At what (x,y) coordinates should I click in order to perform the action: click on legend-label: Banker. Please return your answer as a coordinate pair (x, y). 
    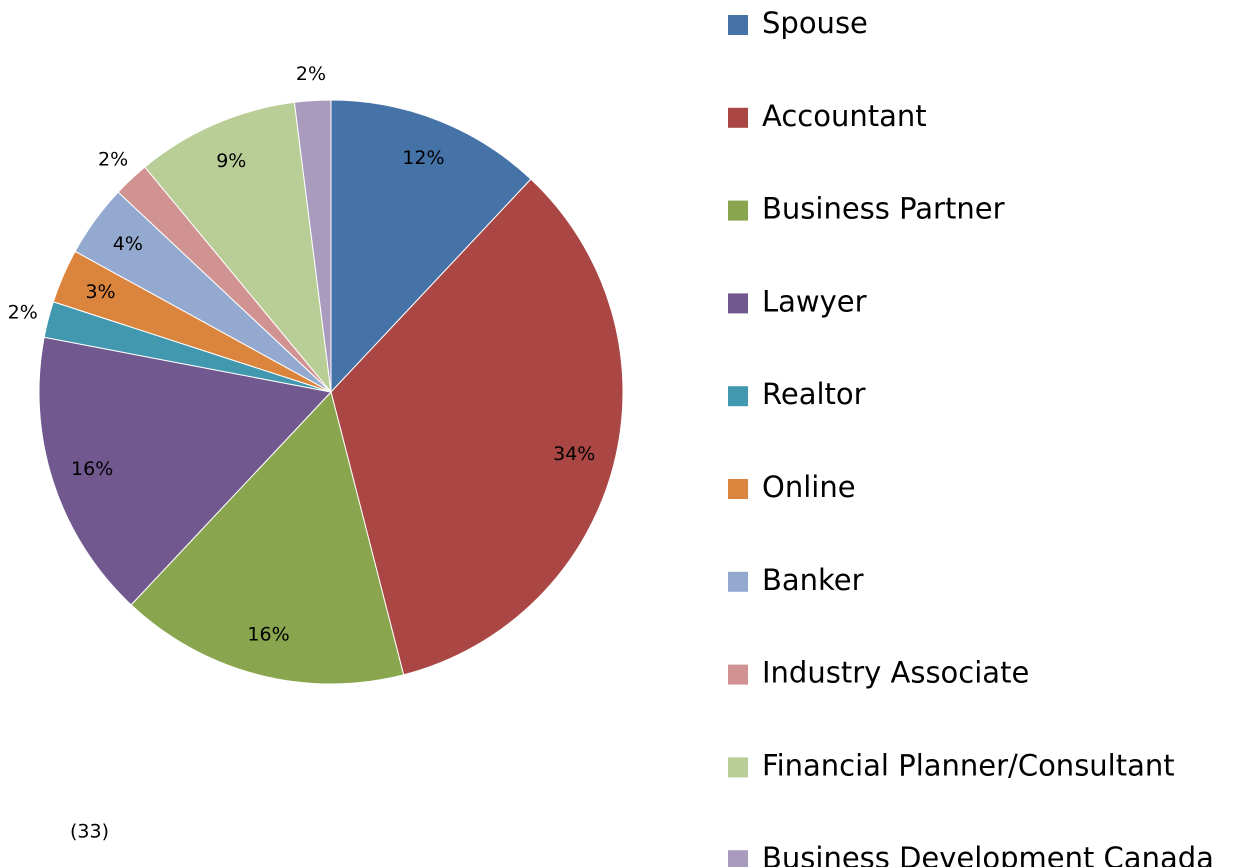
    Looking at the image, I should click on (813, 580).